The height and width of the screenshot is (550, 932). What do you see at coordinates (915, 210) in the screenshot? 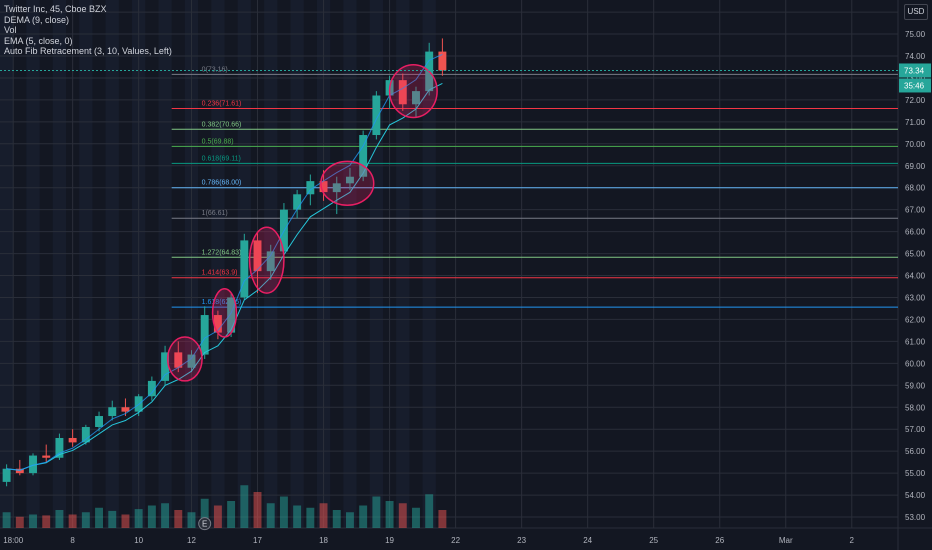
I see `y-tick-label: 67.00` at bounding box center [915, 210].